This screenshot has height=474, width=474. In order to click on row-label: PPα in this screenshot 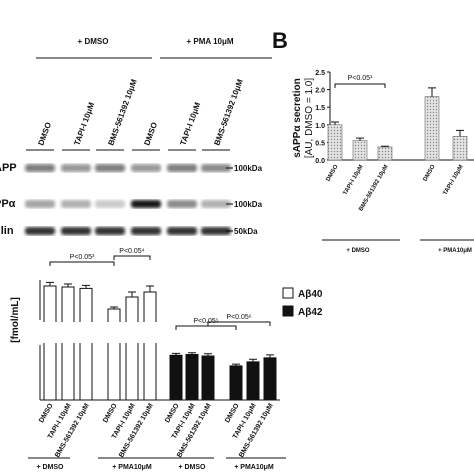, I will do `click(8, 204)`.